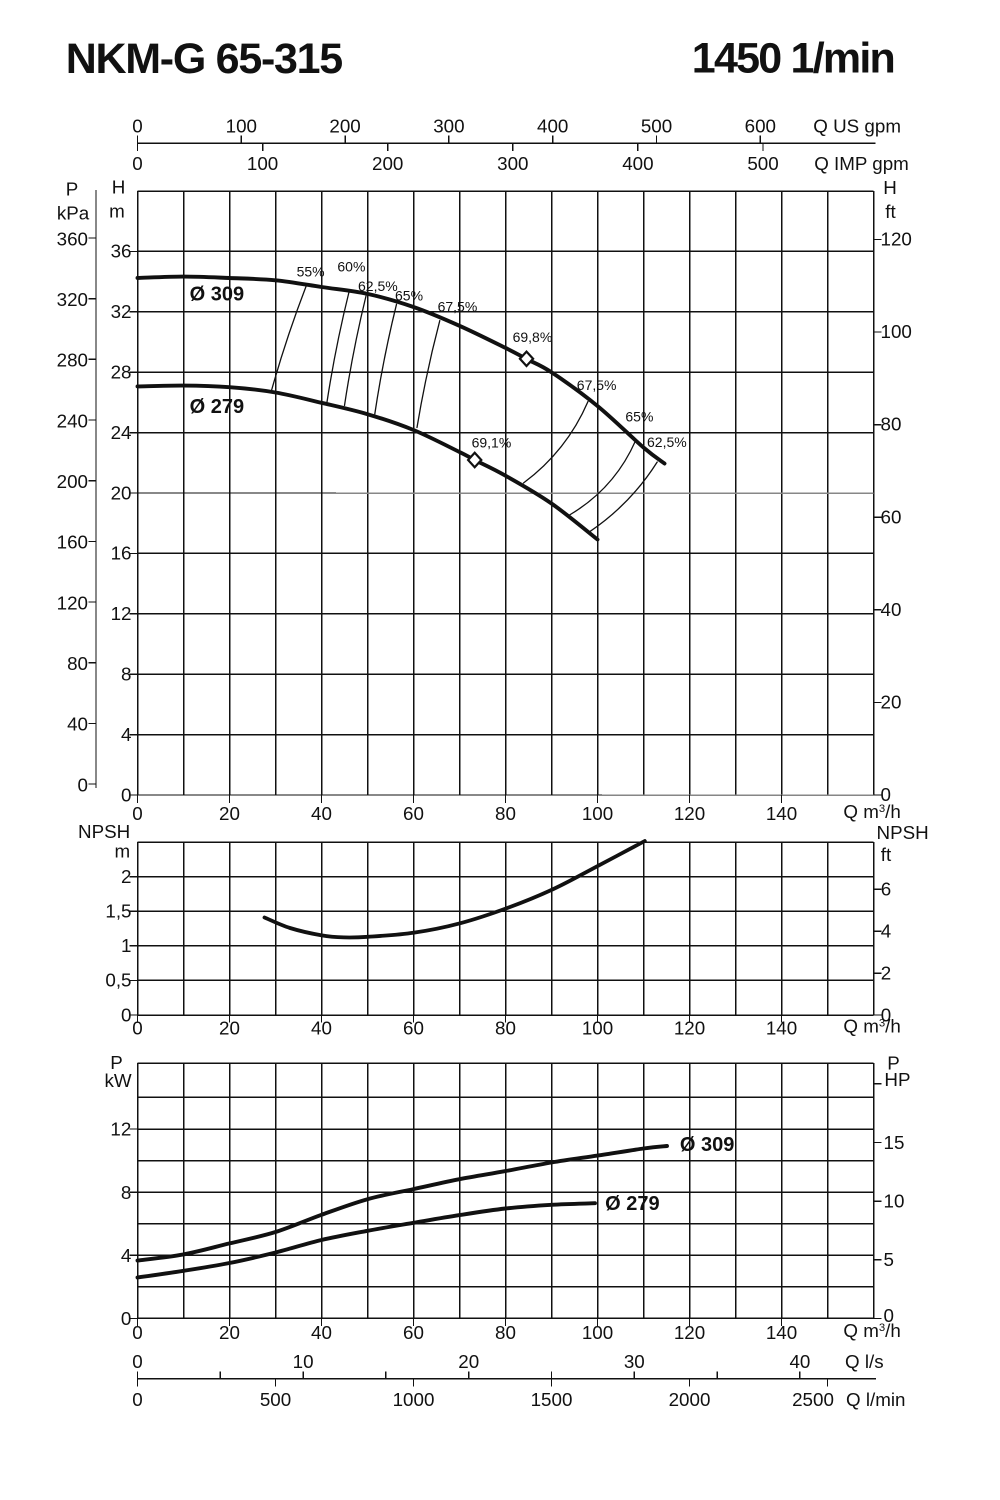 This screenshot has height=1500, width=1000. I want to click on svg-text: kW, so click(117, 1080).